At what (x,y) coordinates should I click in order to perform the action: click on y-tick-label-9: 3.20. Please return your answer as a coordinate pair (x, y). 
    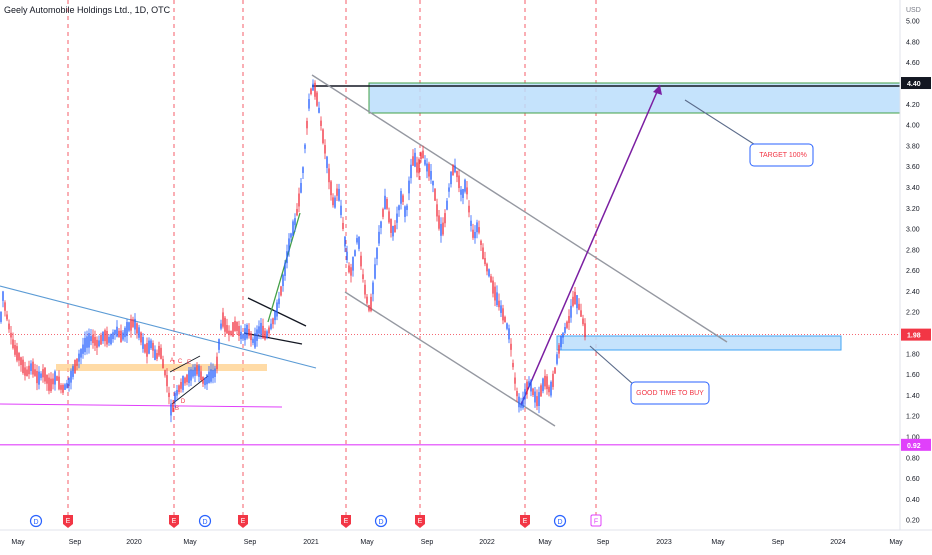
    Looking at the image, I should click on (913, 209).